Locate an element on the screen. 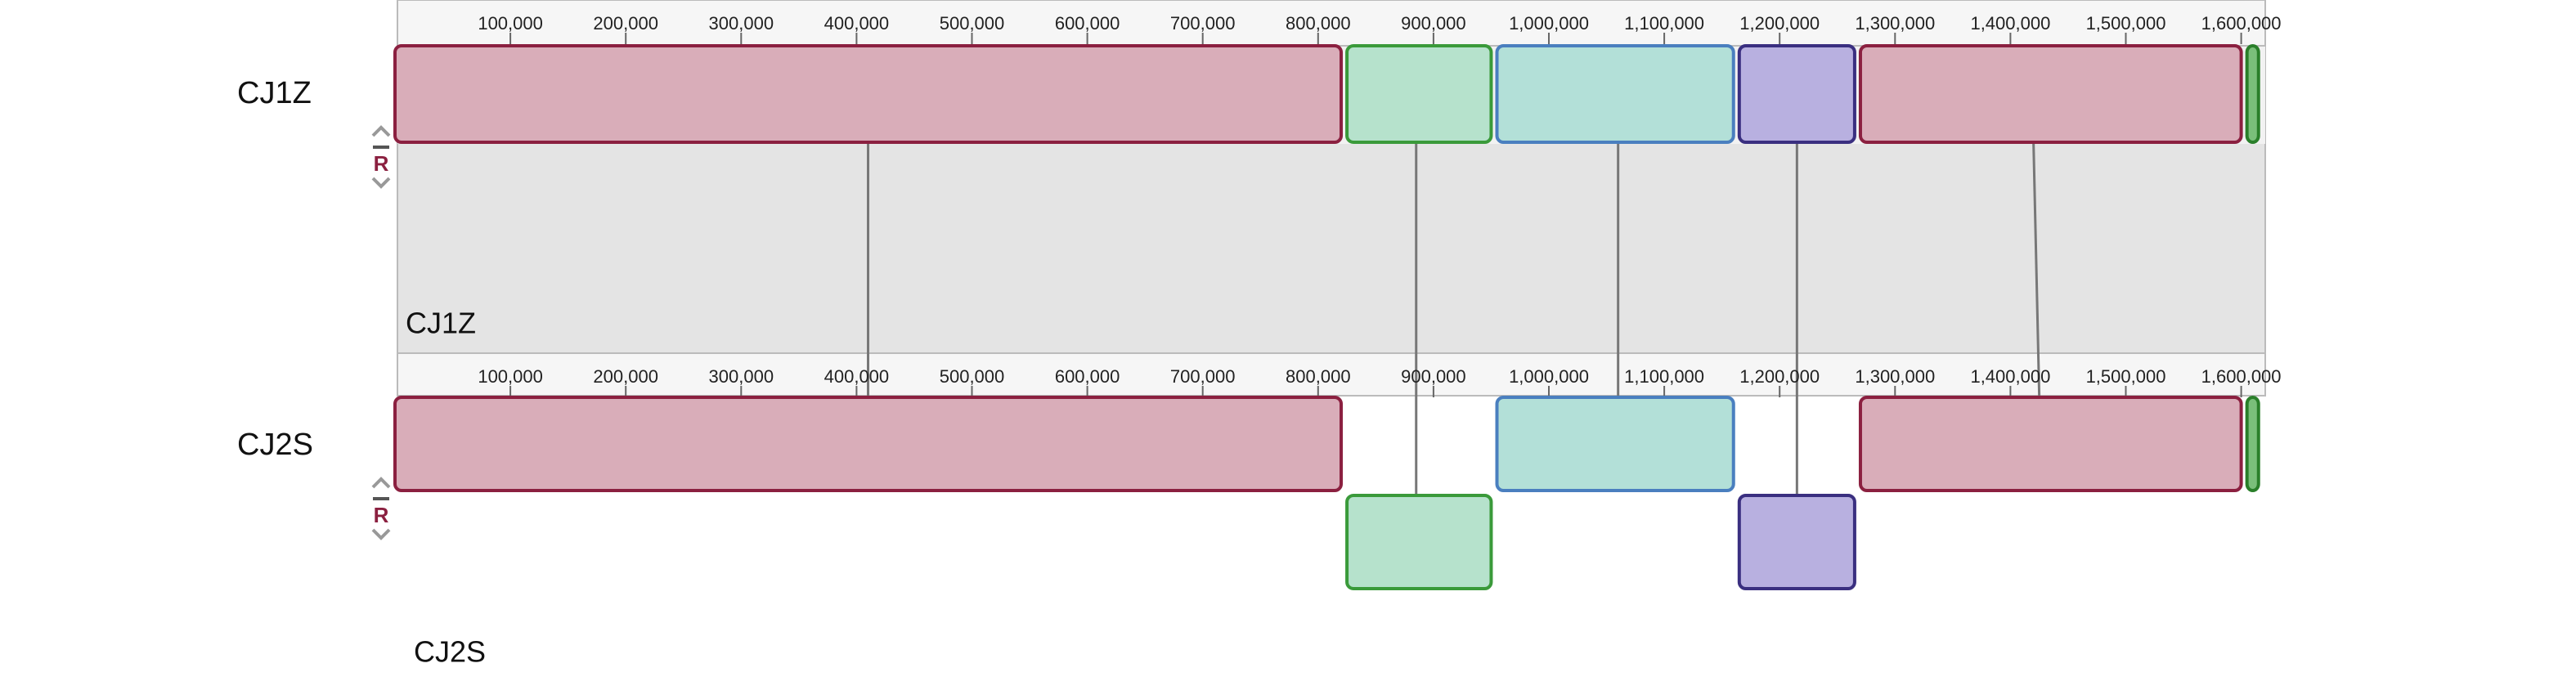 The height and width of the screenshot is (699, 2576). connection-line is located at coordinates (2036, 269).